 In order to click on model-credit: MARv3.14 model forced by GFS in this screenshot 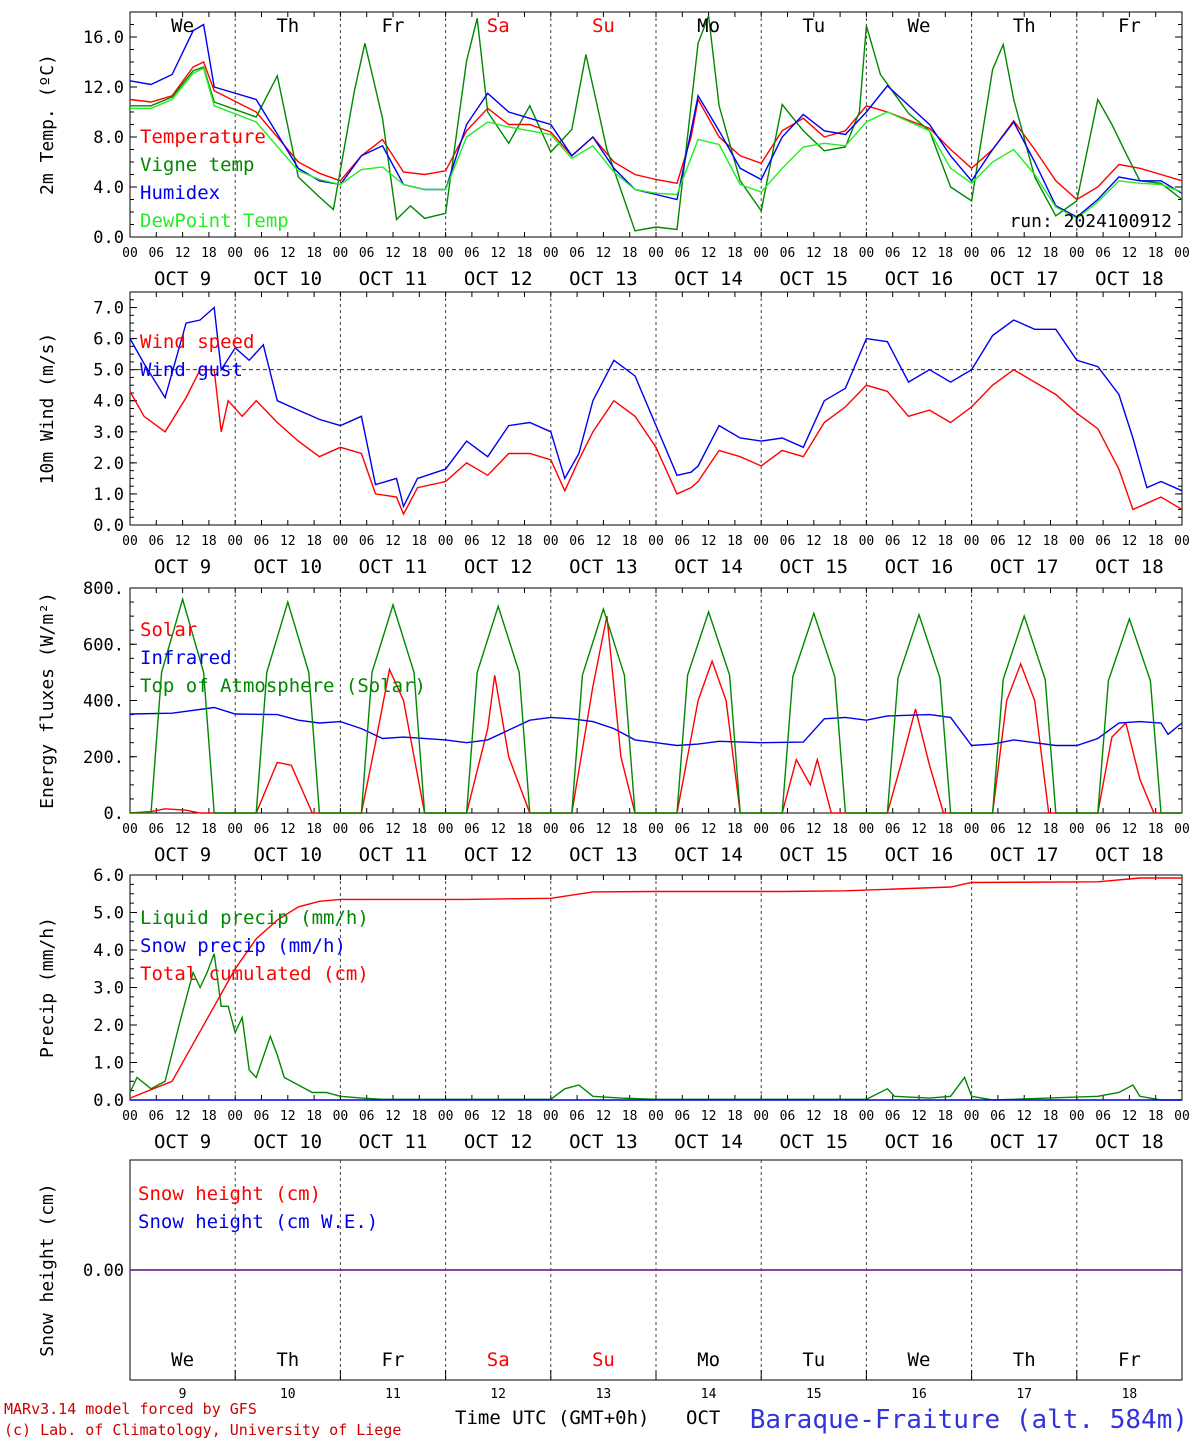, I will do `click(130, 1409)`.